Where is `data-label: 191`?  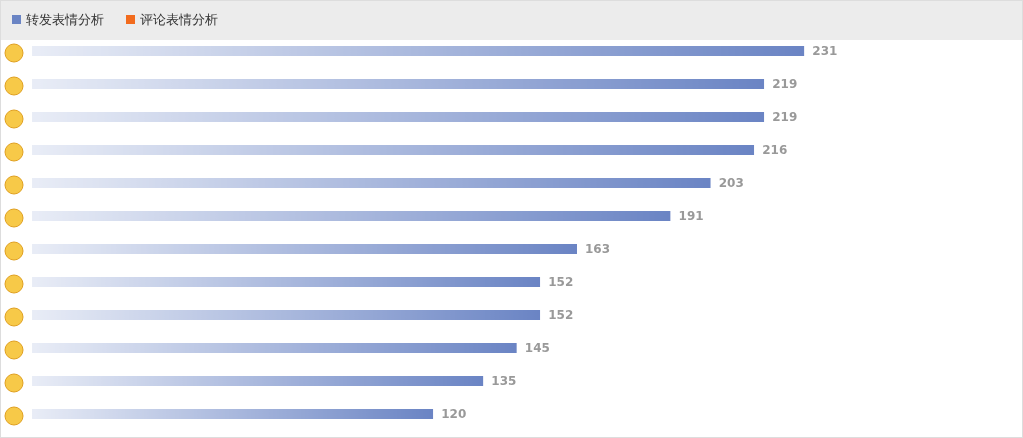 data-label: 191 is located at coordinates (691, 216).